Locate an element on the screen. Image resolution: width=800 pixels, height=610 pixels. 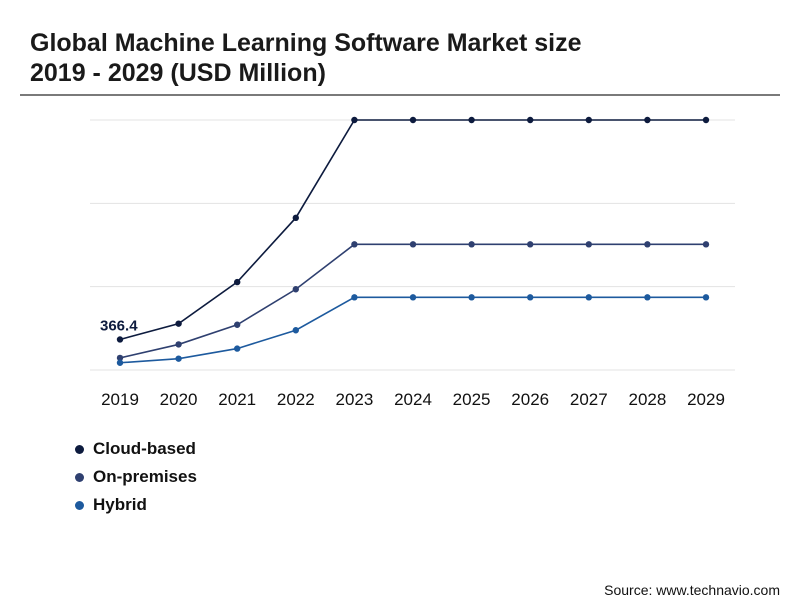
legend-item: On-premises is located at coordinates (136, 477).